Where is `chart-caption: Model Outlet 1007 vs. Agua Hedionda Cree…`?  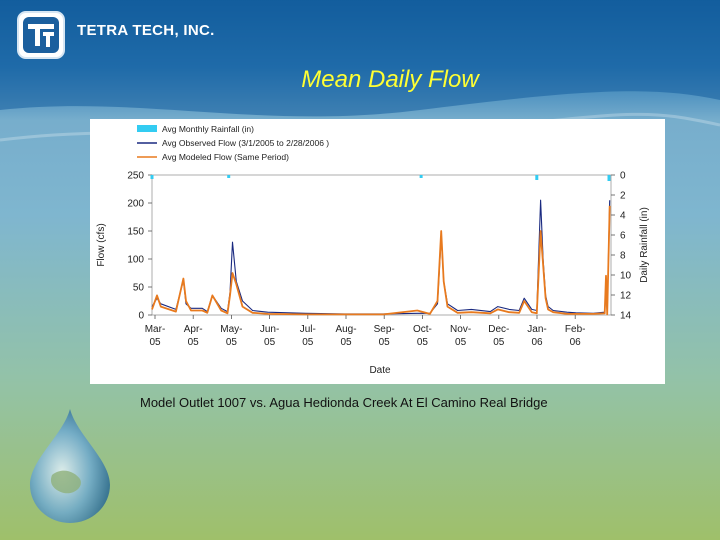
chart-caption: Model Outlet 1007 vs. Agua Hedionda Cree… is located at coordinates (344, 402).